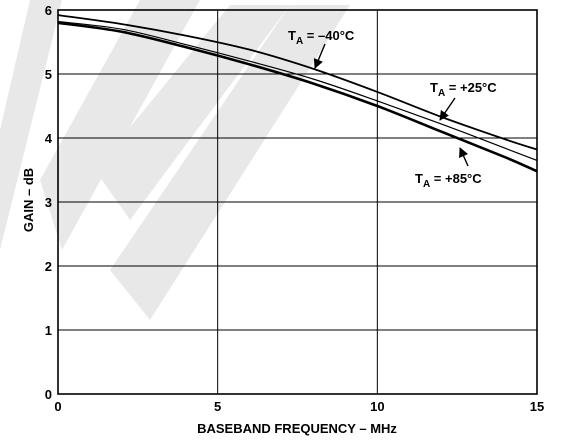 The width and height of the screenshot is (565, 442). I want to click on x-axis-title: BASEBAND FREQUENCY – MHz, so click(297, 428).